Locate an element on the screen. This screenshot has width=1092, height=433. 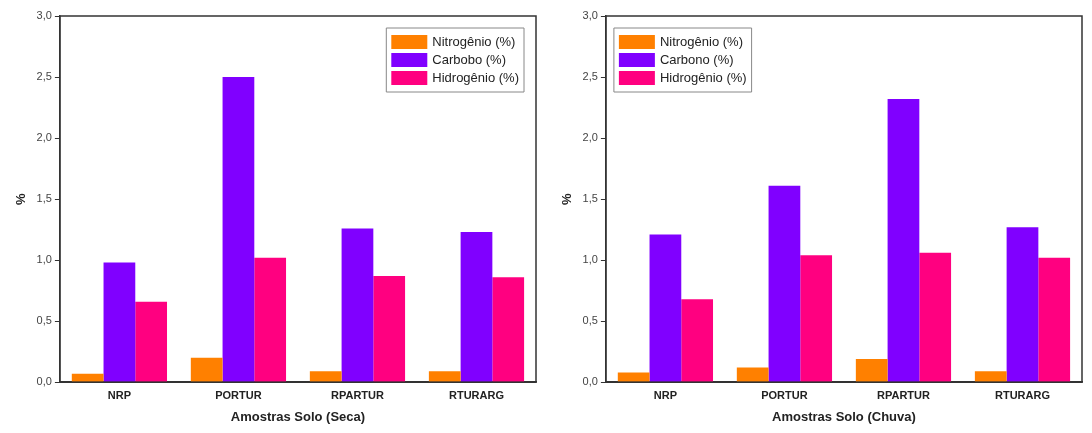
legend-label: Carbono (%) is located at coordinates (696, 59).